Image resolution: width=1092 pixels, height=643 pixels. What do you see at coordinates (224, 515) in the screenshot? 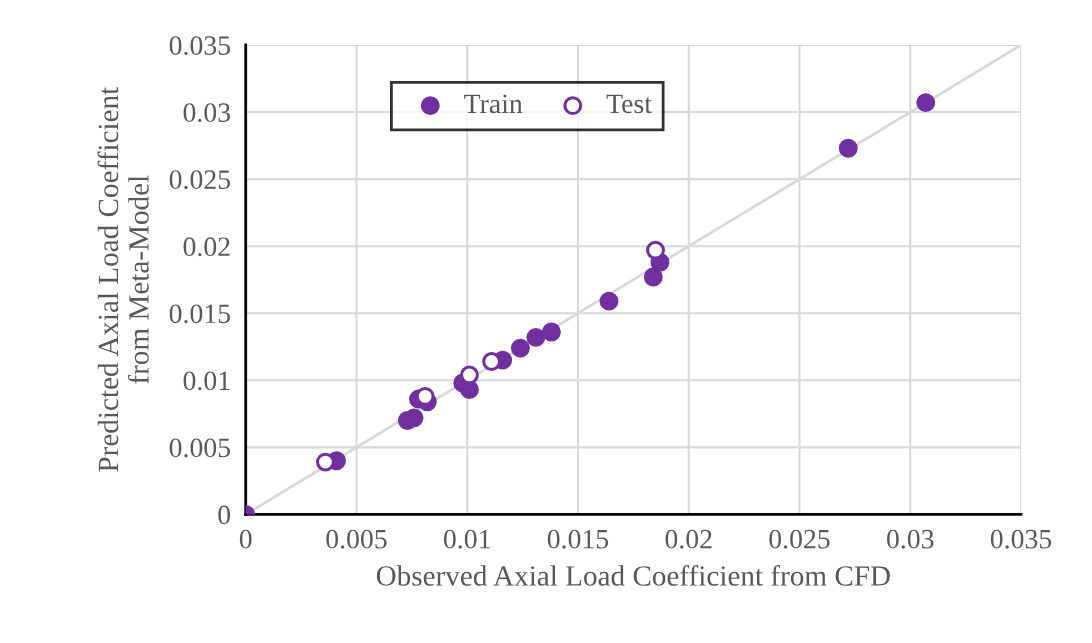
I see `y-tick-label: 0` at bounding box center [224, 515].